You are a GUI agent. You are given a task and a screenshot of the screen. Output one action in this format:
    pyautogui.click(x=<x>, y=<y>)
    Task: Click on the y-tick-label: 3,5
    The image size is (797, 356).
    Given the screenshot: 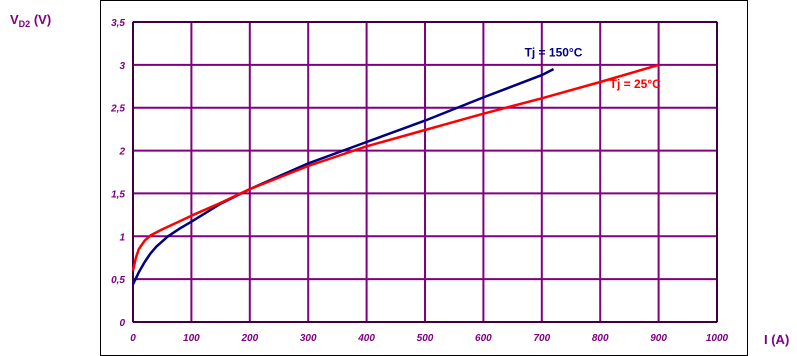 What is the action you would take?
    pyautogui.click(x=118, y=23)
    